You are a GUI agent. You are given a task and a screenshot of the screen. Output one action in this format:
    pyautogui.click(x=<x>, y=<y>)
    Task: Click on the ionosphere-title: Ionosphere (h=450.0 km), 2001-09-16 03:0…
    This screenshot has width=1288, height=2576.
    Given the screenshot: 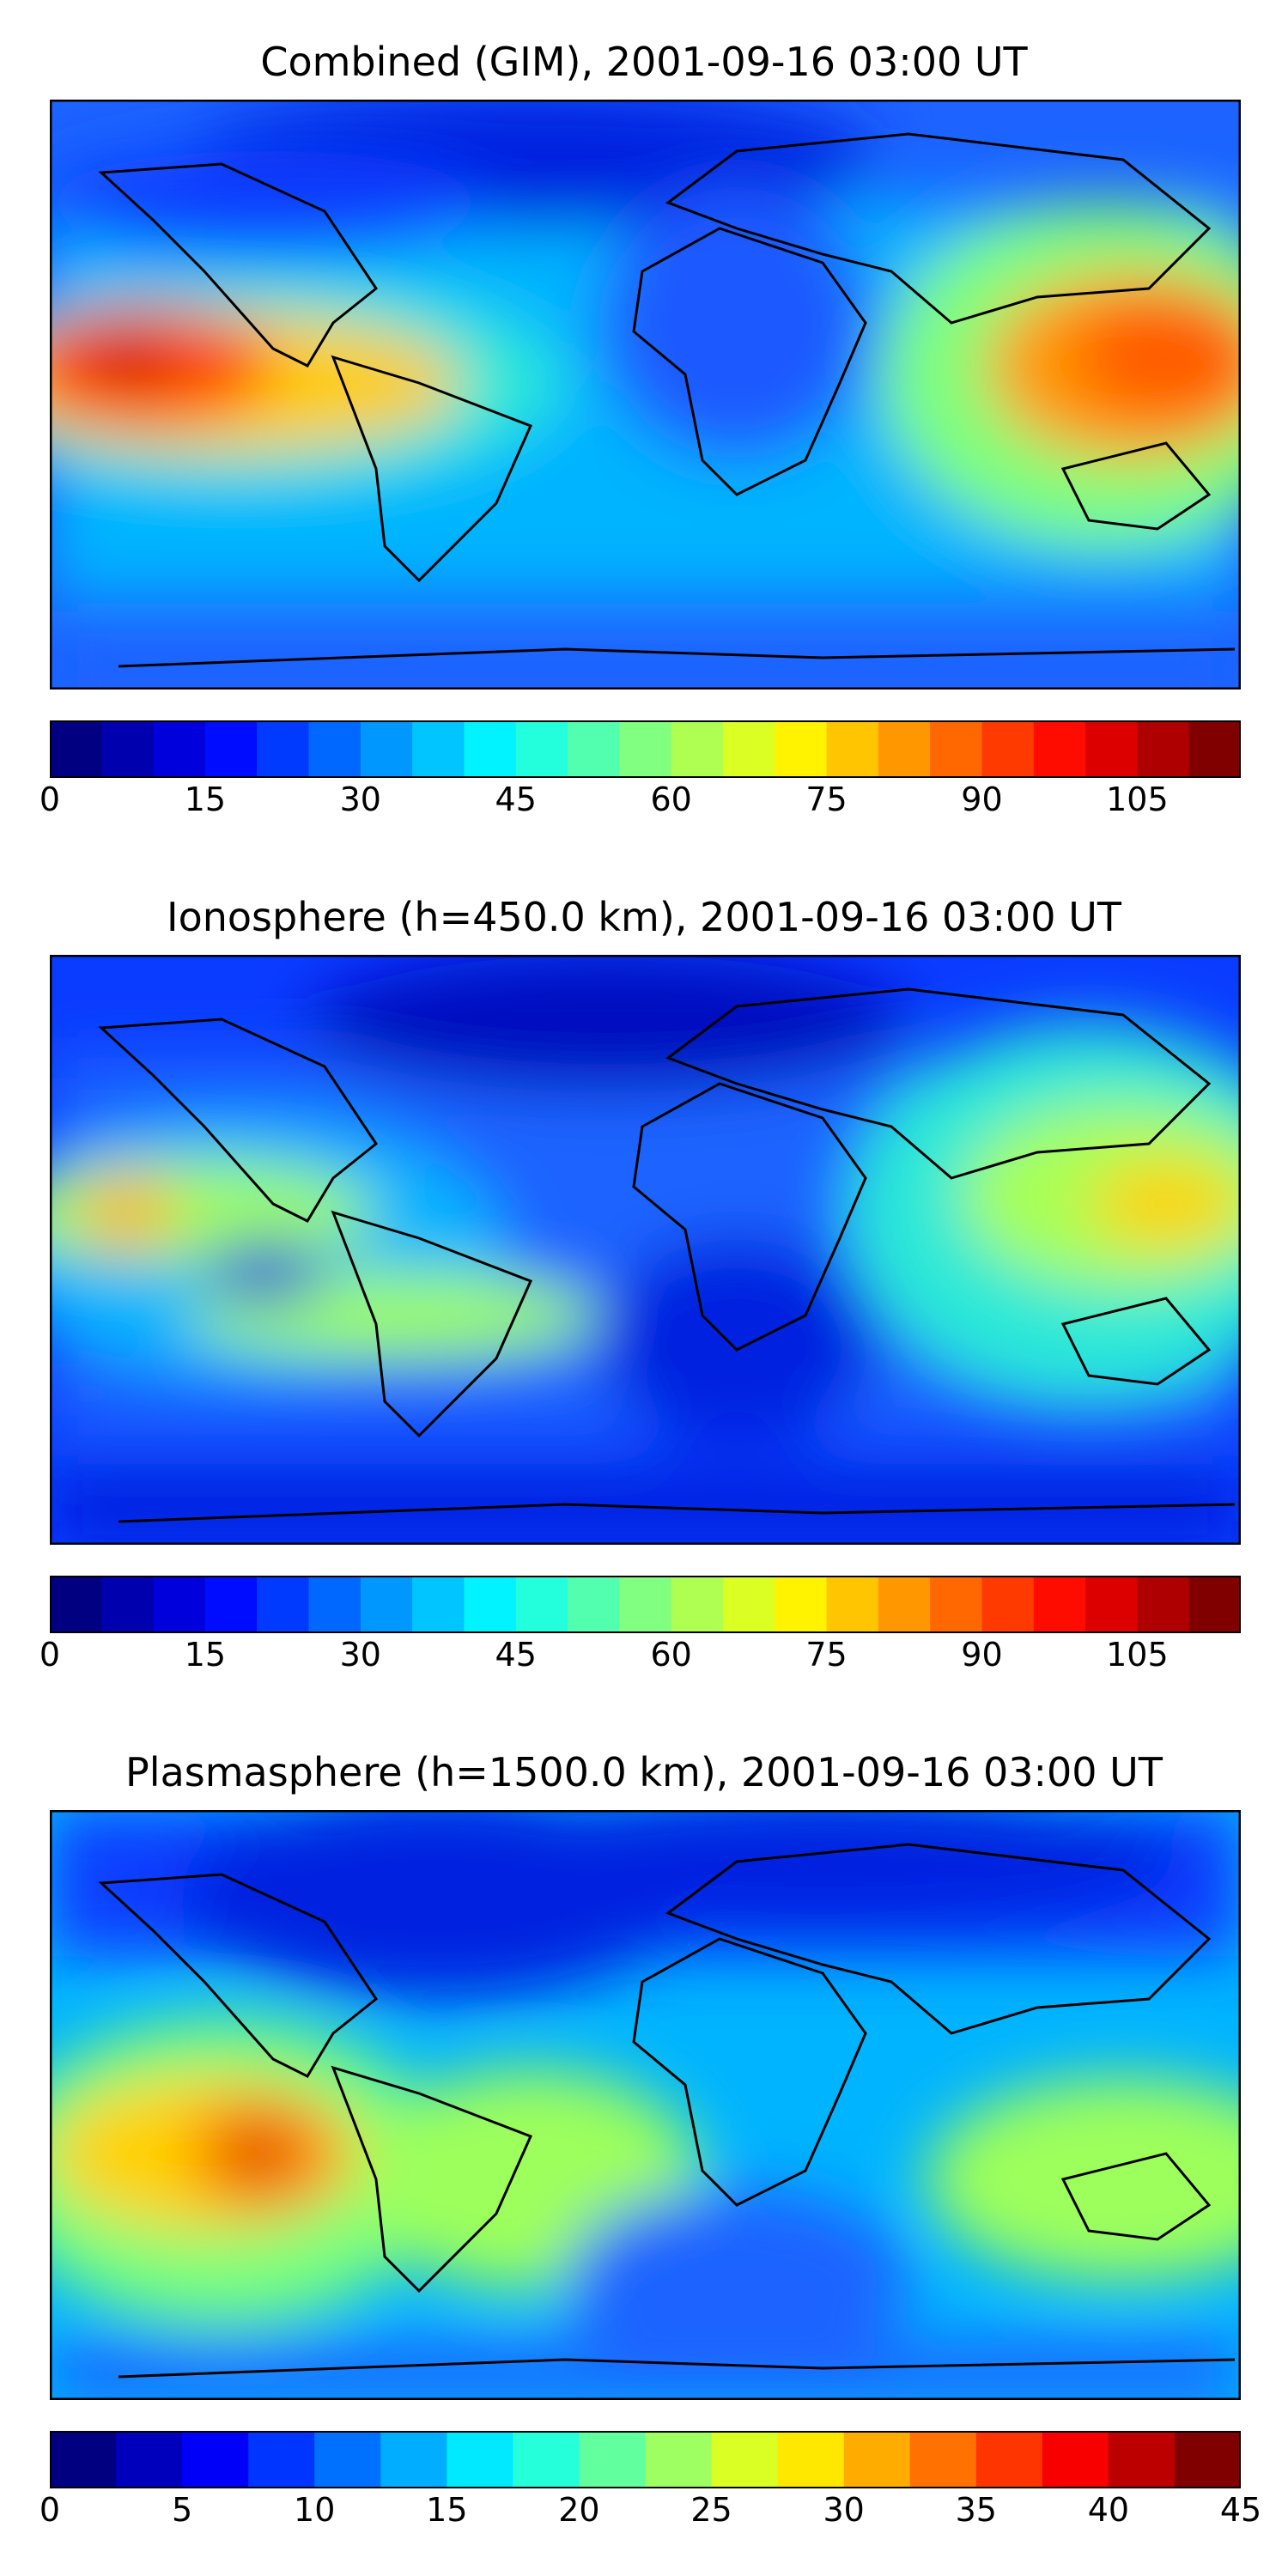 What is the action you would take?
    pyautogui.click(x=644, y=917)
    